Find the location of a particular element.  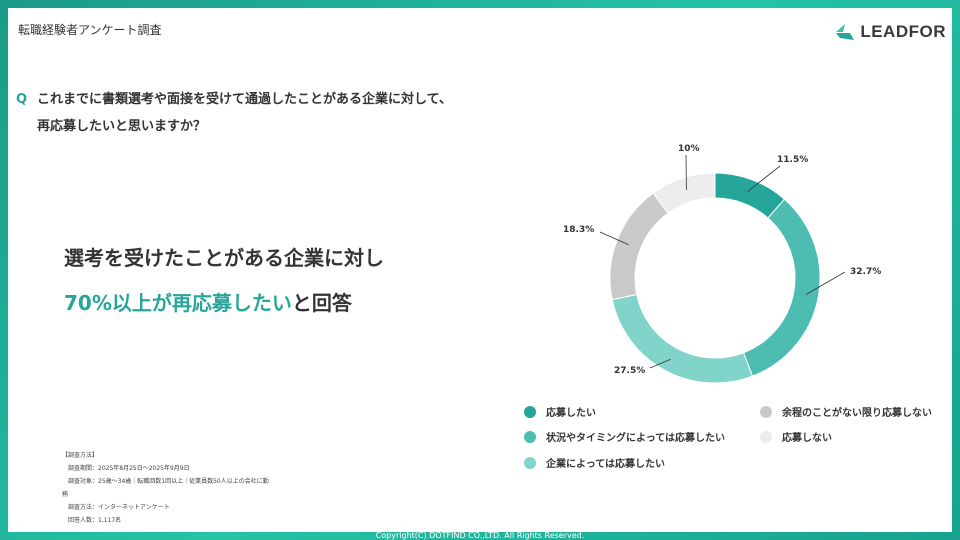

legend-item: 企業によっては応募したい is located at coordinates (594, 462).